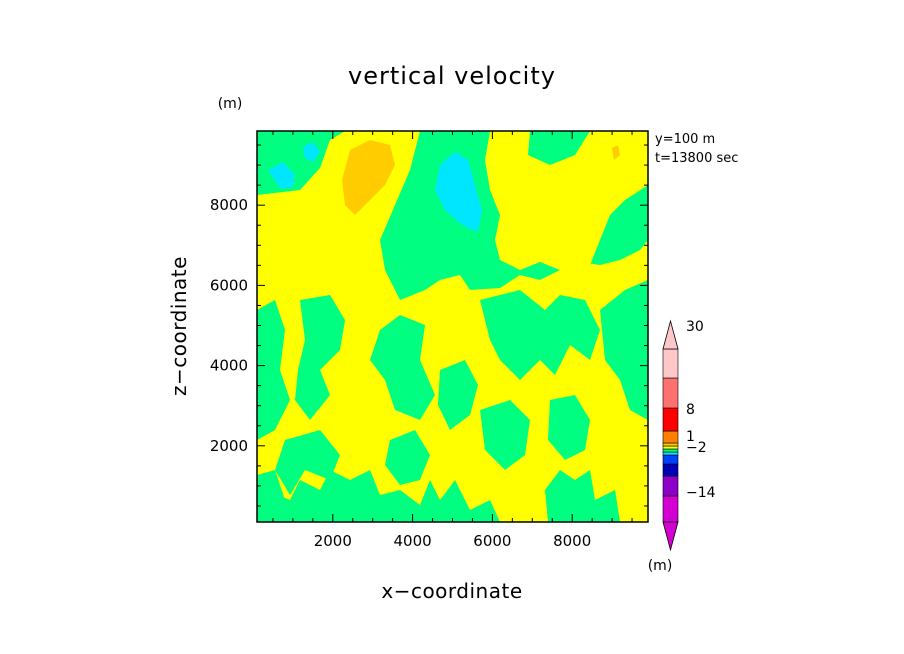 This screenshot has height=654, width=904. What do you see at coordinates (271, 496) in the screenshot?
I see `field-green-bottom-left-edge` at bounding box center [271, 496].